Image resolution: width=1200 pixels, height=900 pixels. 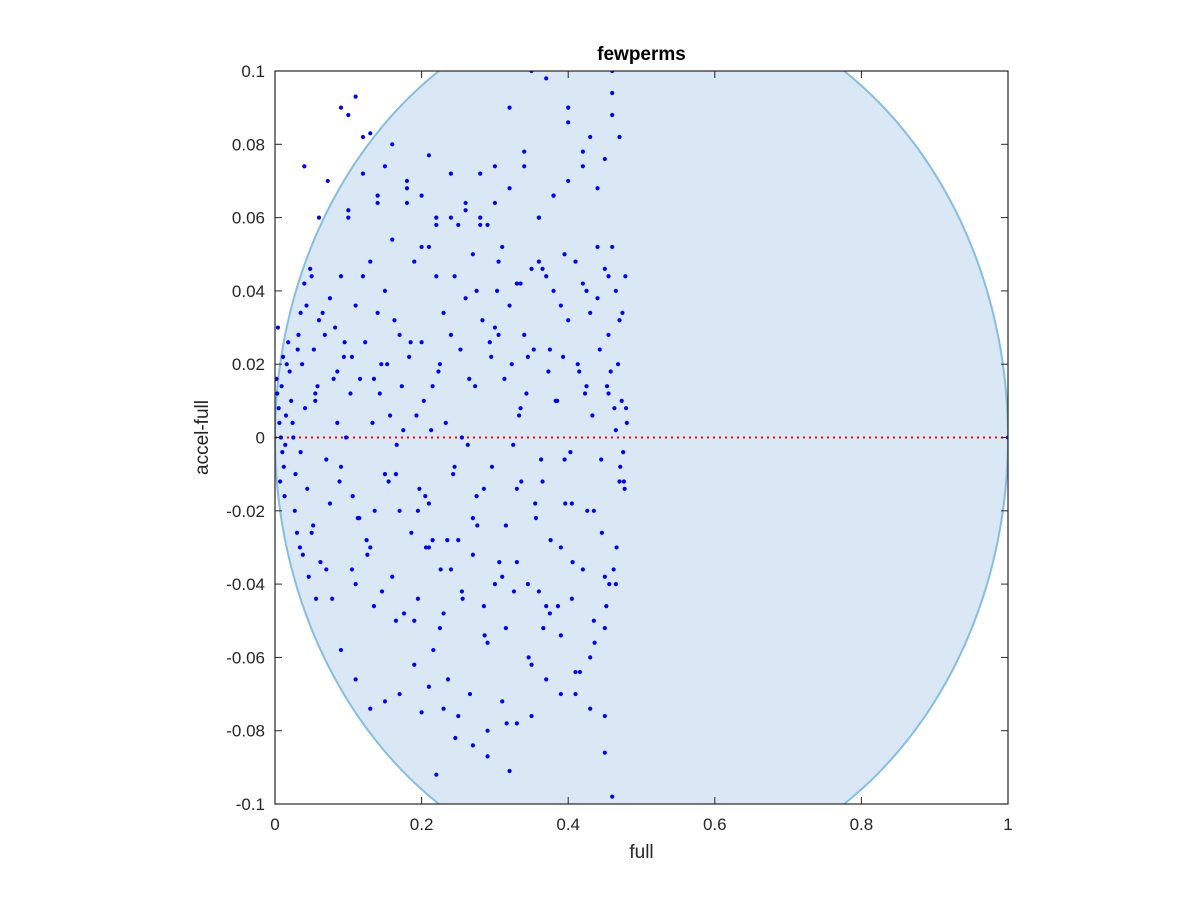 What do you see at coordinates (245, 731) in the screenshot?
I see `y-tick-label: -0.08` at bounding box center [245, 731].